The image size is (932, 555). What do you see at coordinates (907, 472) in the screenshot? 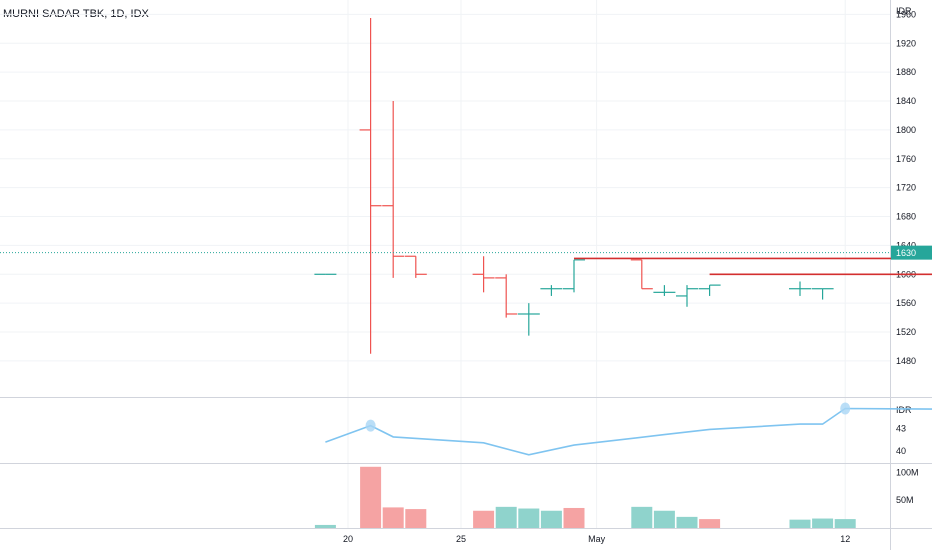
I see `volume-axis-tick-label: 100M` at bounding box center [907, 472].